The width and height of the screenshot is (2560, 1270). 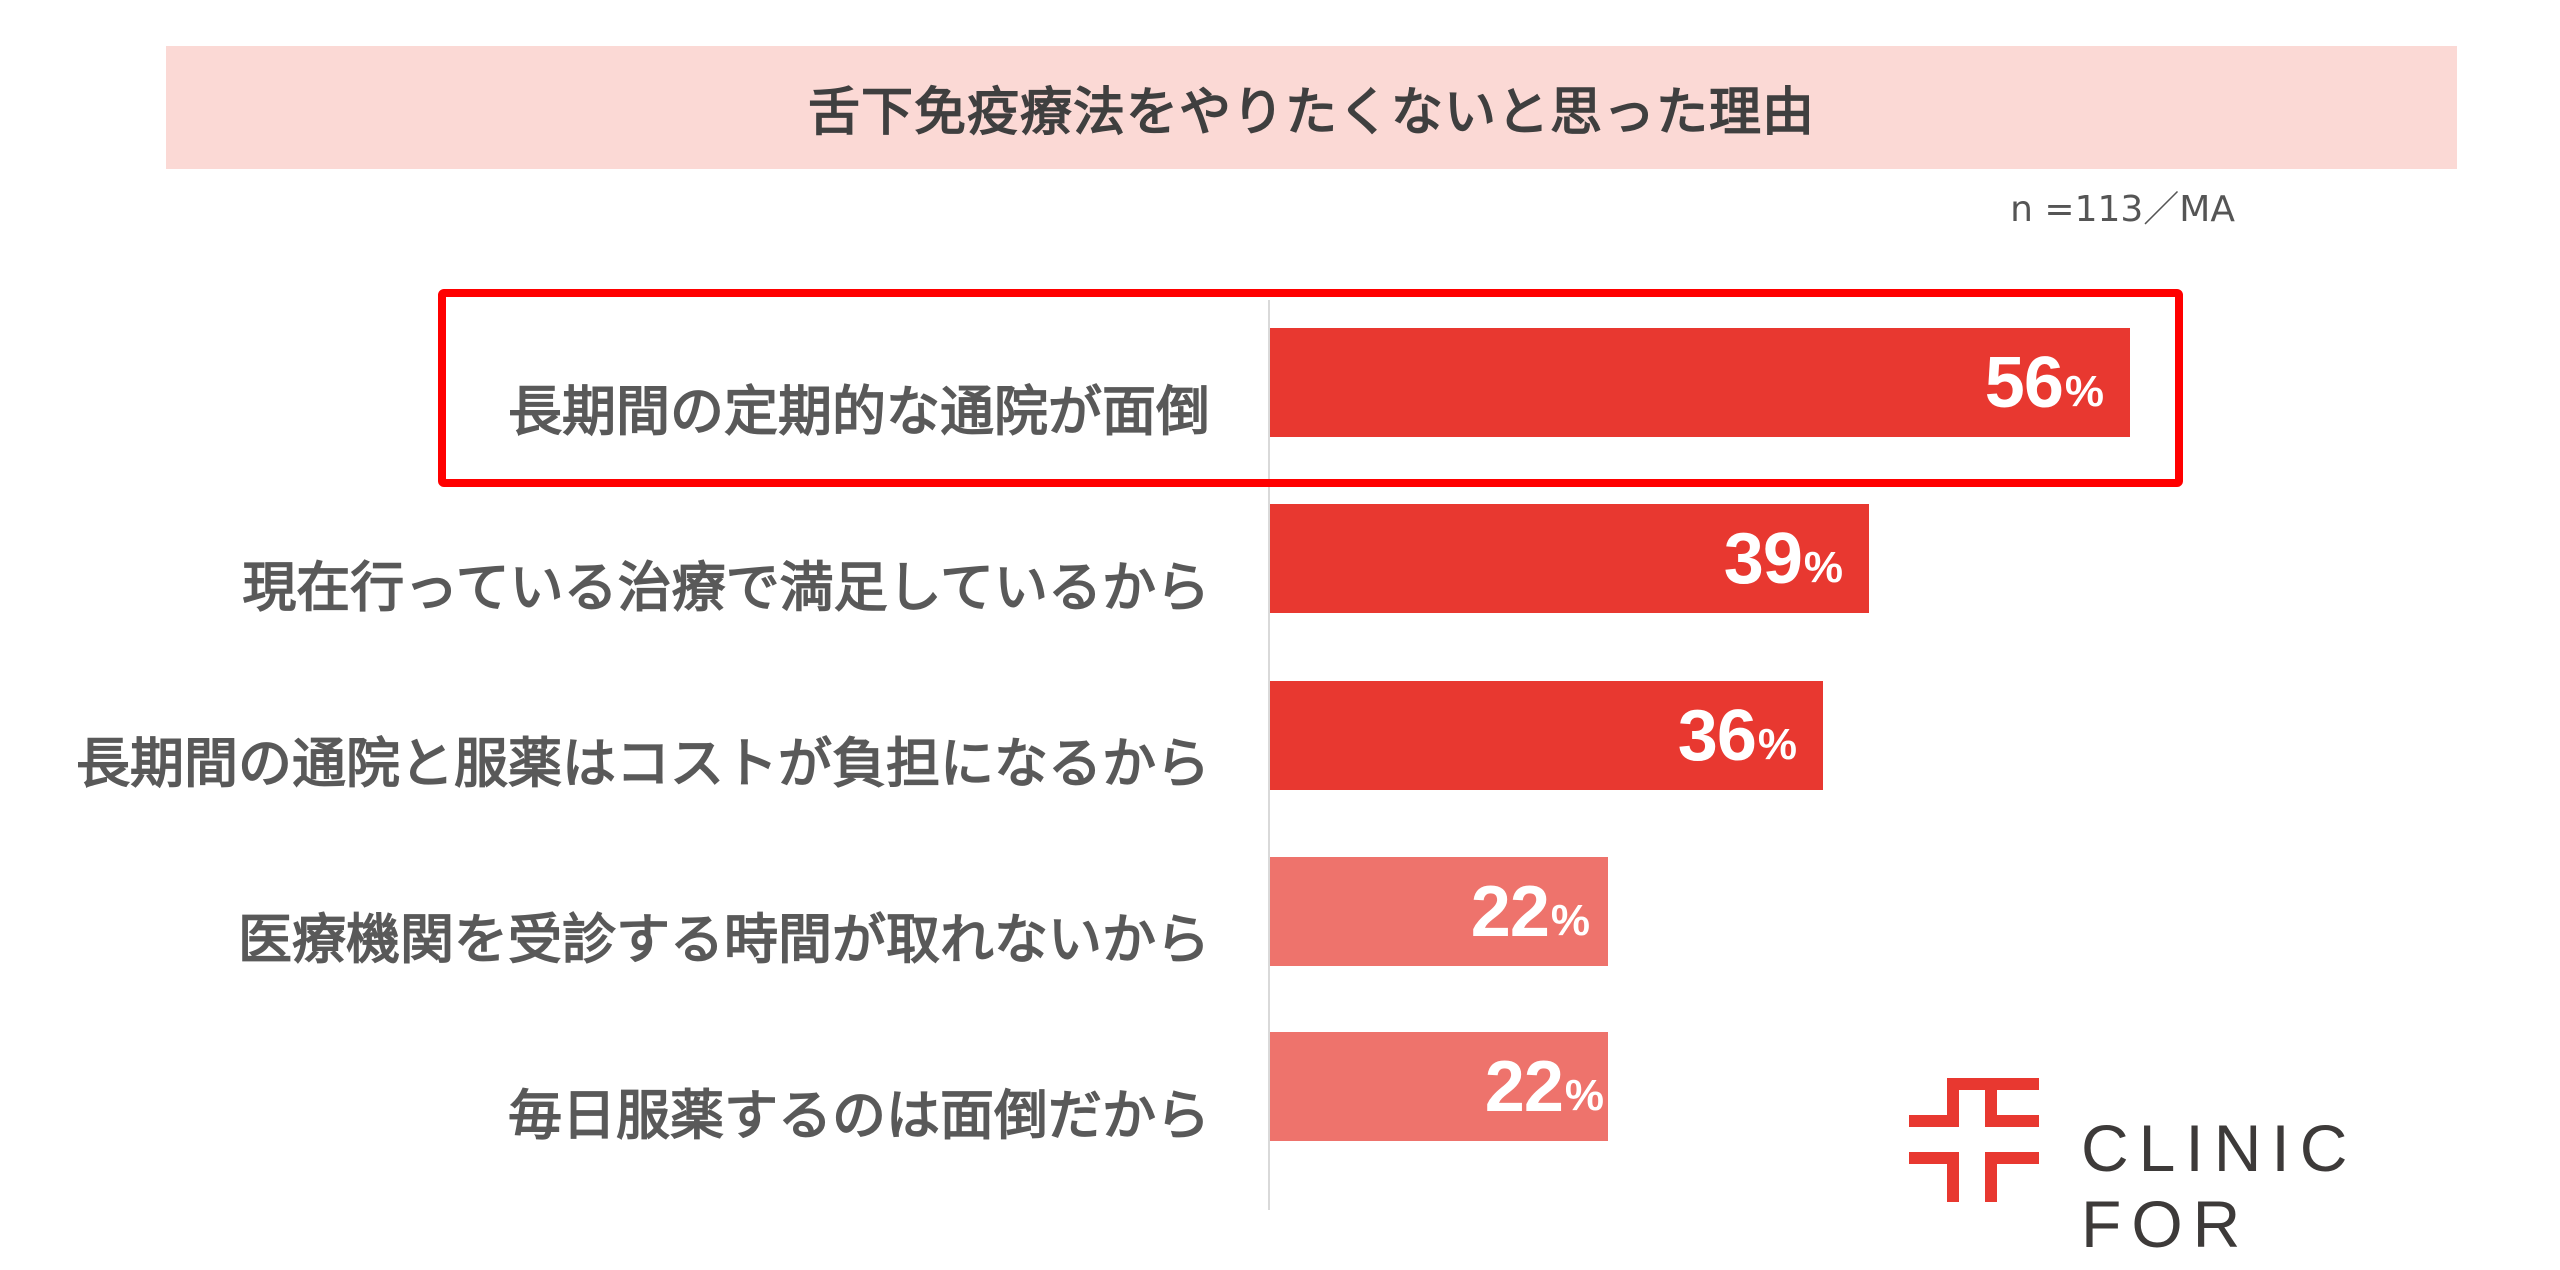 What do you see at coordinates (2219, 1186) in the screenshot?
I see `logo-text: CLINIC FOR` at bounding box center [2219, 1186].